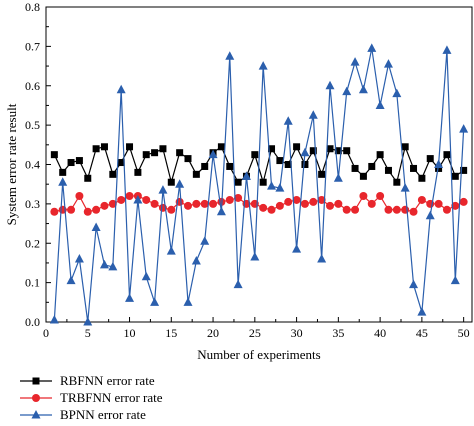 The height and width of the screenshot is (426, 474). What do you see at coordinates (32, 283) in the screenshot?
I see `y-tick-label: 0.1` at bounding box center [32, 283].